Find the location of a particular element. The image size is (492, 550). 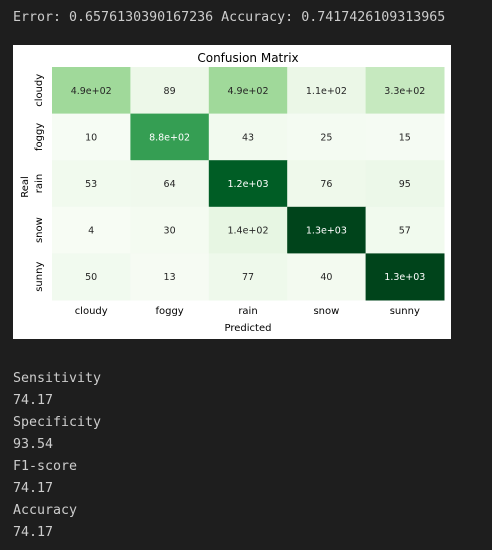

cell-label-rain-rain: 1.2e+03 is located at coordinates (247, 184).